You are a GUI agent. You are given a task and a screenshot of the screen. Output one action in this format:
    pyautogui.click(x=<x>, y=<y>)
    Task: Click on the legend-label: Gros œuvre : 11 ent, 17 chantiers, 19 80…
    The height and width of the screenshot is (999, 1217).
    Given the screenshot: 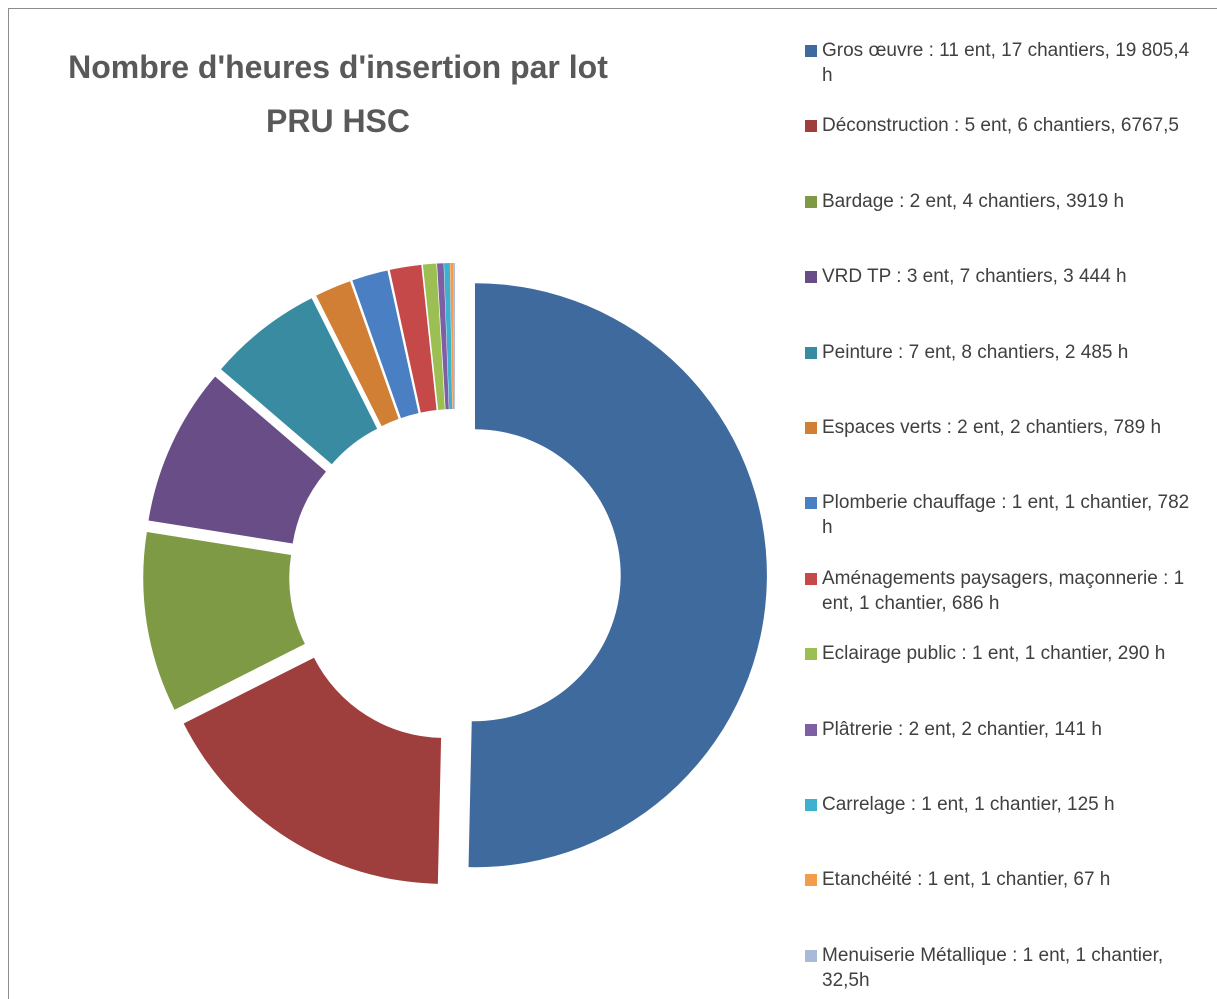 What is the action you would take?
    pyautogui.click(x=1006, y=63)
    